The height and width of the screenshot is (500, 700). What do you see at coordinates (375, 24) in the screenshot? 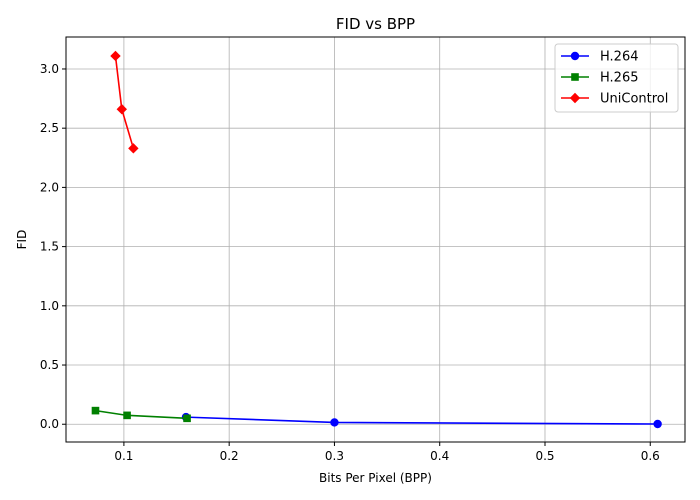
I see `chart-title: FID vs BPP` at bounding box center [375, 24].